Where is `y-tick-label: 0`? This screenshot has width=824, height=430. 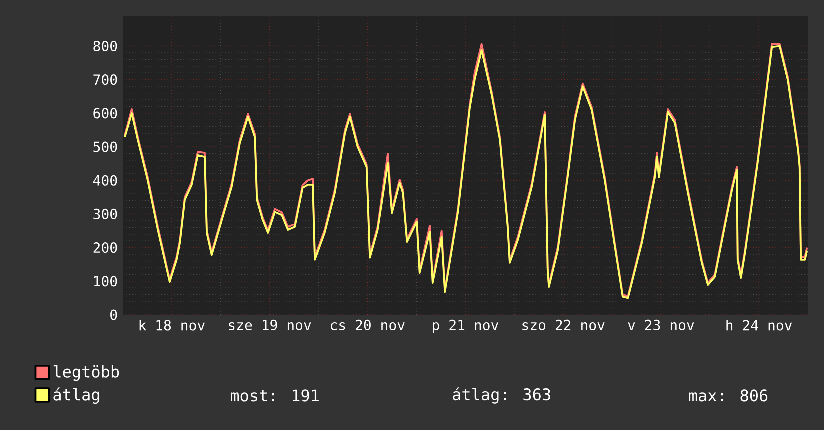 y-tick-label: 0 is located at coordinates (114, 315).